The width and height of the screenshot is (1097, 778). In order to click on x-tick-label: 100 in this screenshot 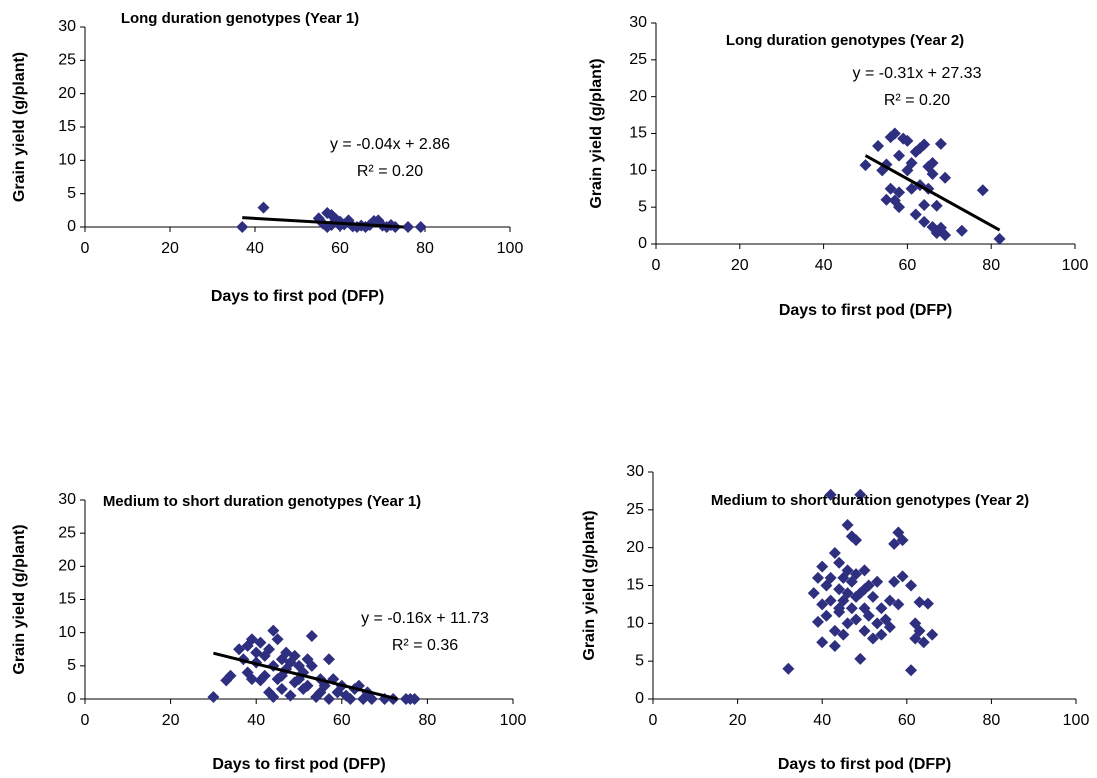, I will do `click(1075, 265)`.